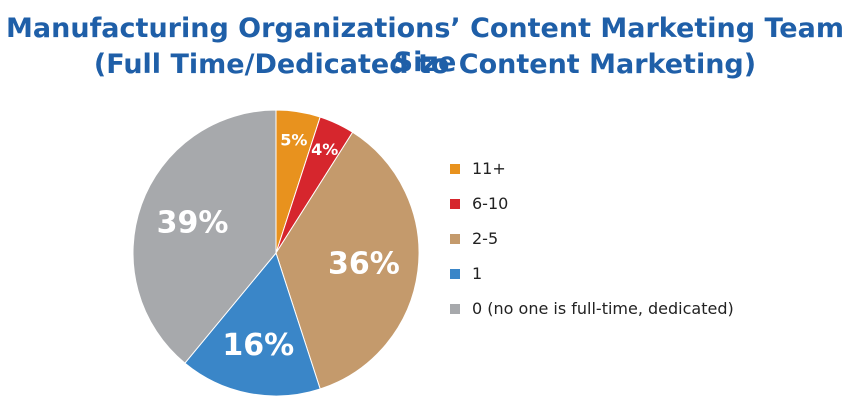 The height and width of the screenshot is (416, 850). I want to click on legend-swatch-11-plus, so click(455, 168).